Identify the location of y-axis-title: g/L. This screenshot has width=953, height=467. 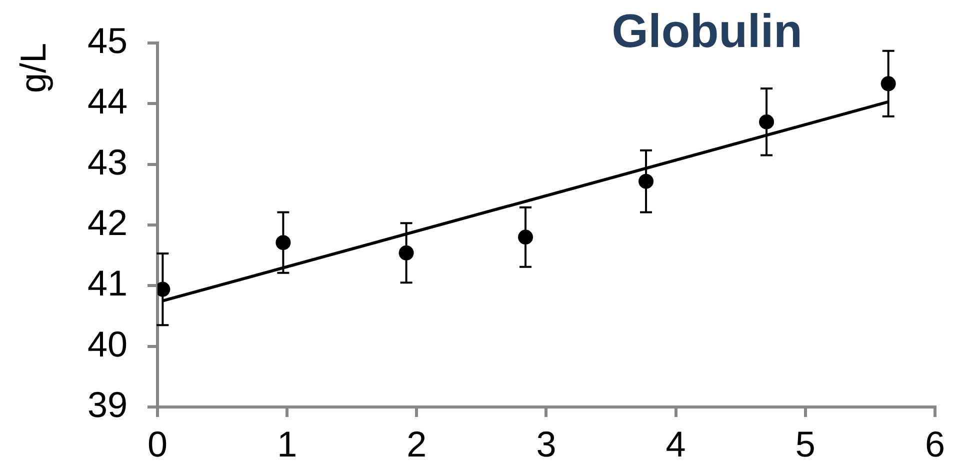
(33, 68).